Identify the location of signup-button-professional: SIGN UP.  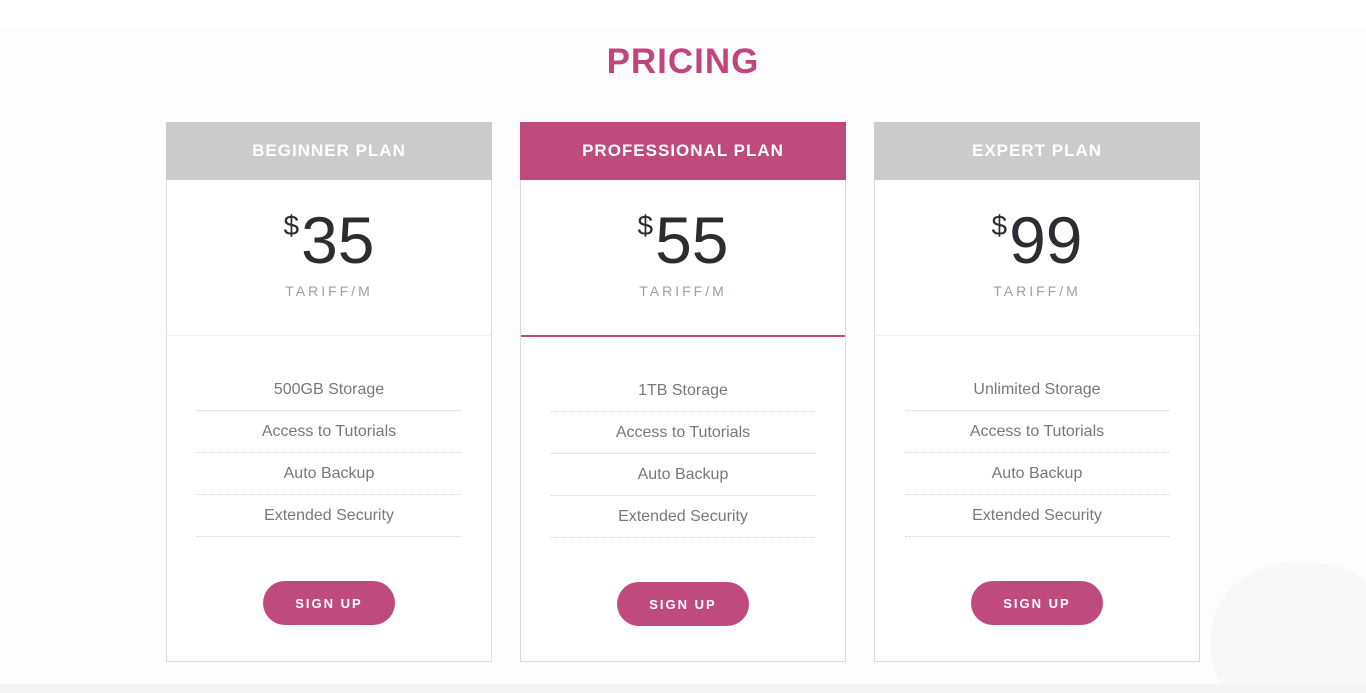
(683, 604).